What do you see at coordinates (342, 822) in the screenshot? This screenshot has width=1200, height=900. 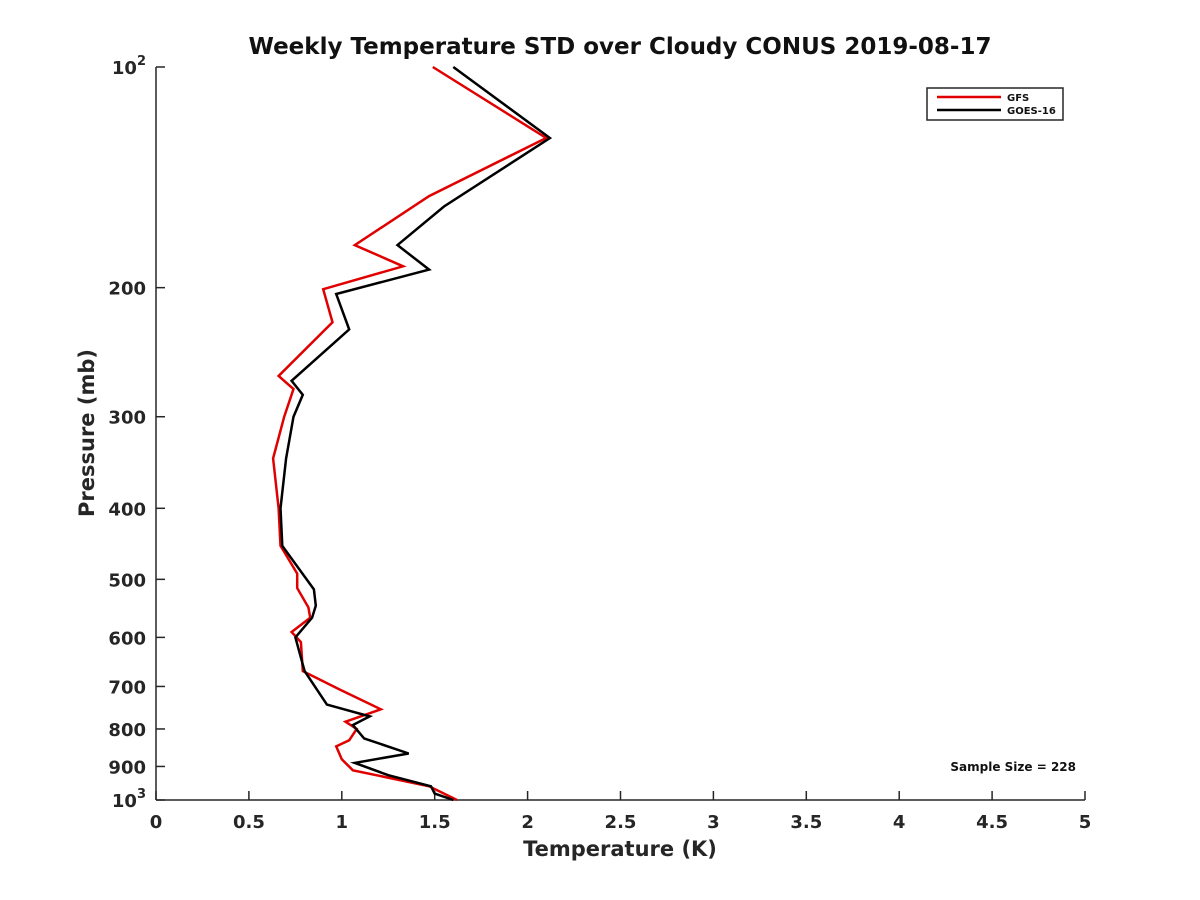 I see `x-tick-label: 1` at bounding box center [342, 822].